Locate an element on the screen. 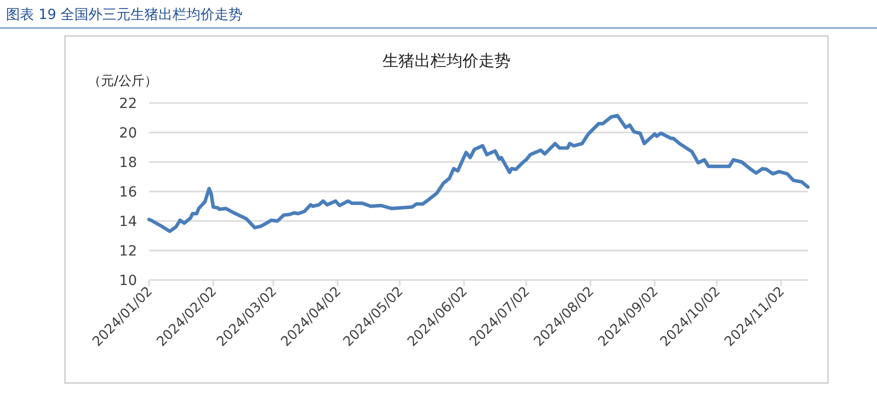 This screenshot has height=417, width=877. y-tick-label: 18 is located at coordinates (128, 163).